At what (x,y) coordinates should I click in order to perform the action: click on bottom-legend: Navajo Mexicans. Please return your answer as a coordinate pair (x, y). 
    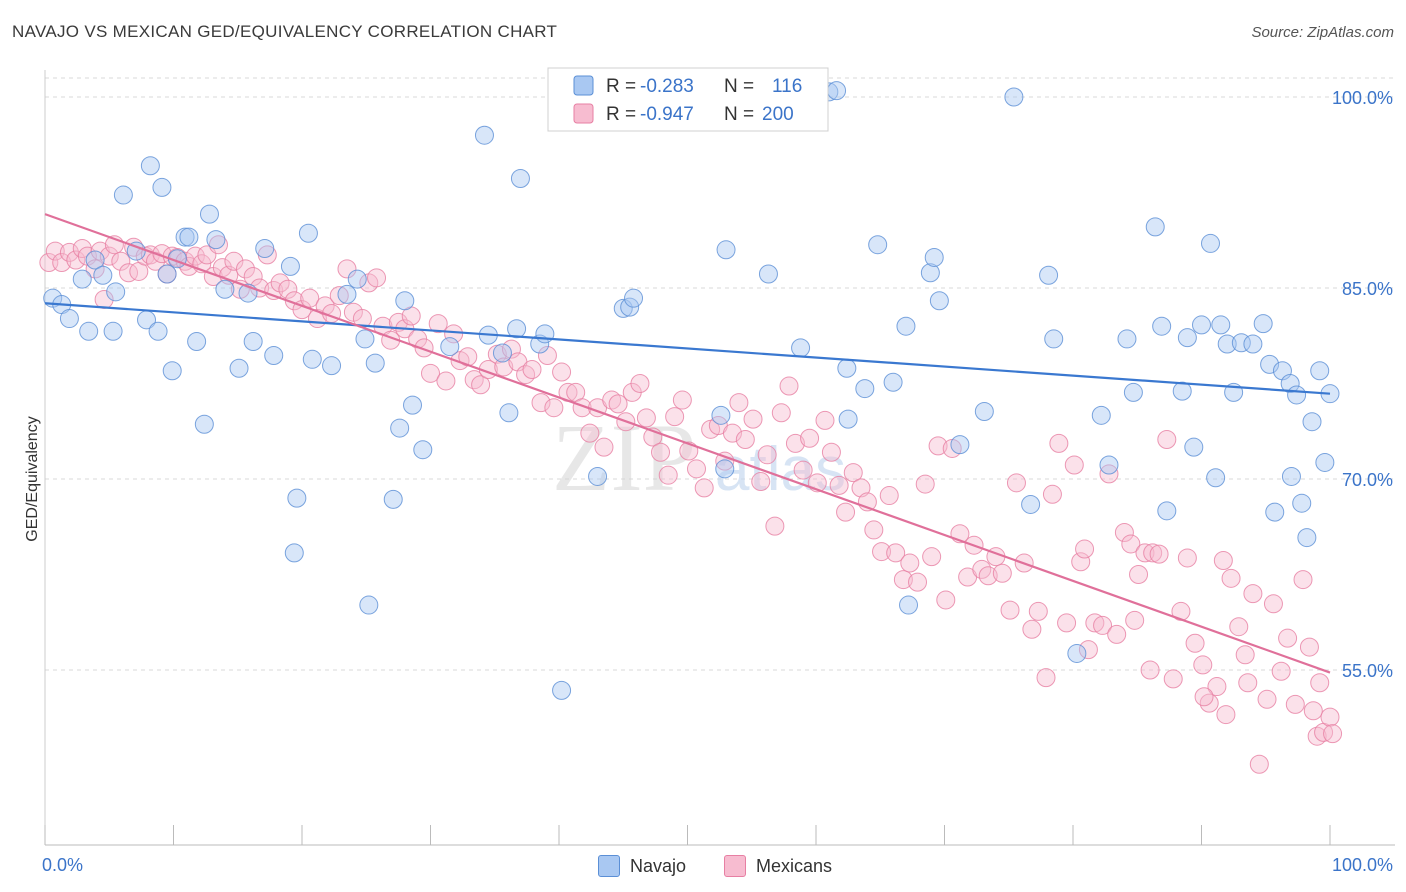
    Looking at the image, I should click on (703, 866).